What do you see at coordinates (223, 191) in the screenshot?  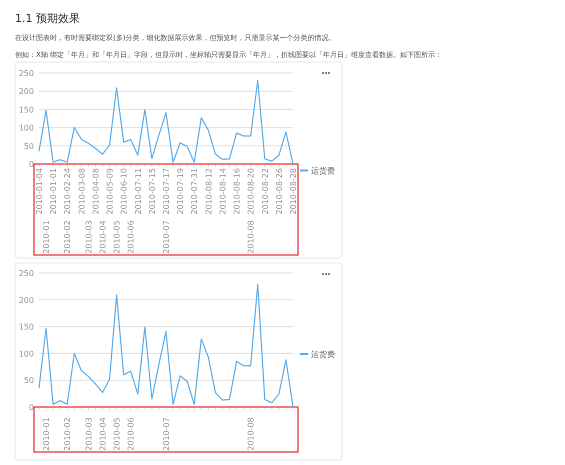 I see `x-tick-label: 2010-08-14` at bounding box center [223, 191].